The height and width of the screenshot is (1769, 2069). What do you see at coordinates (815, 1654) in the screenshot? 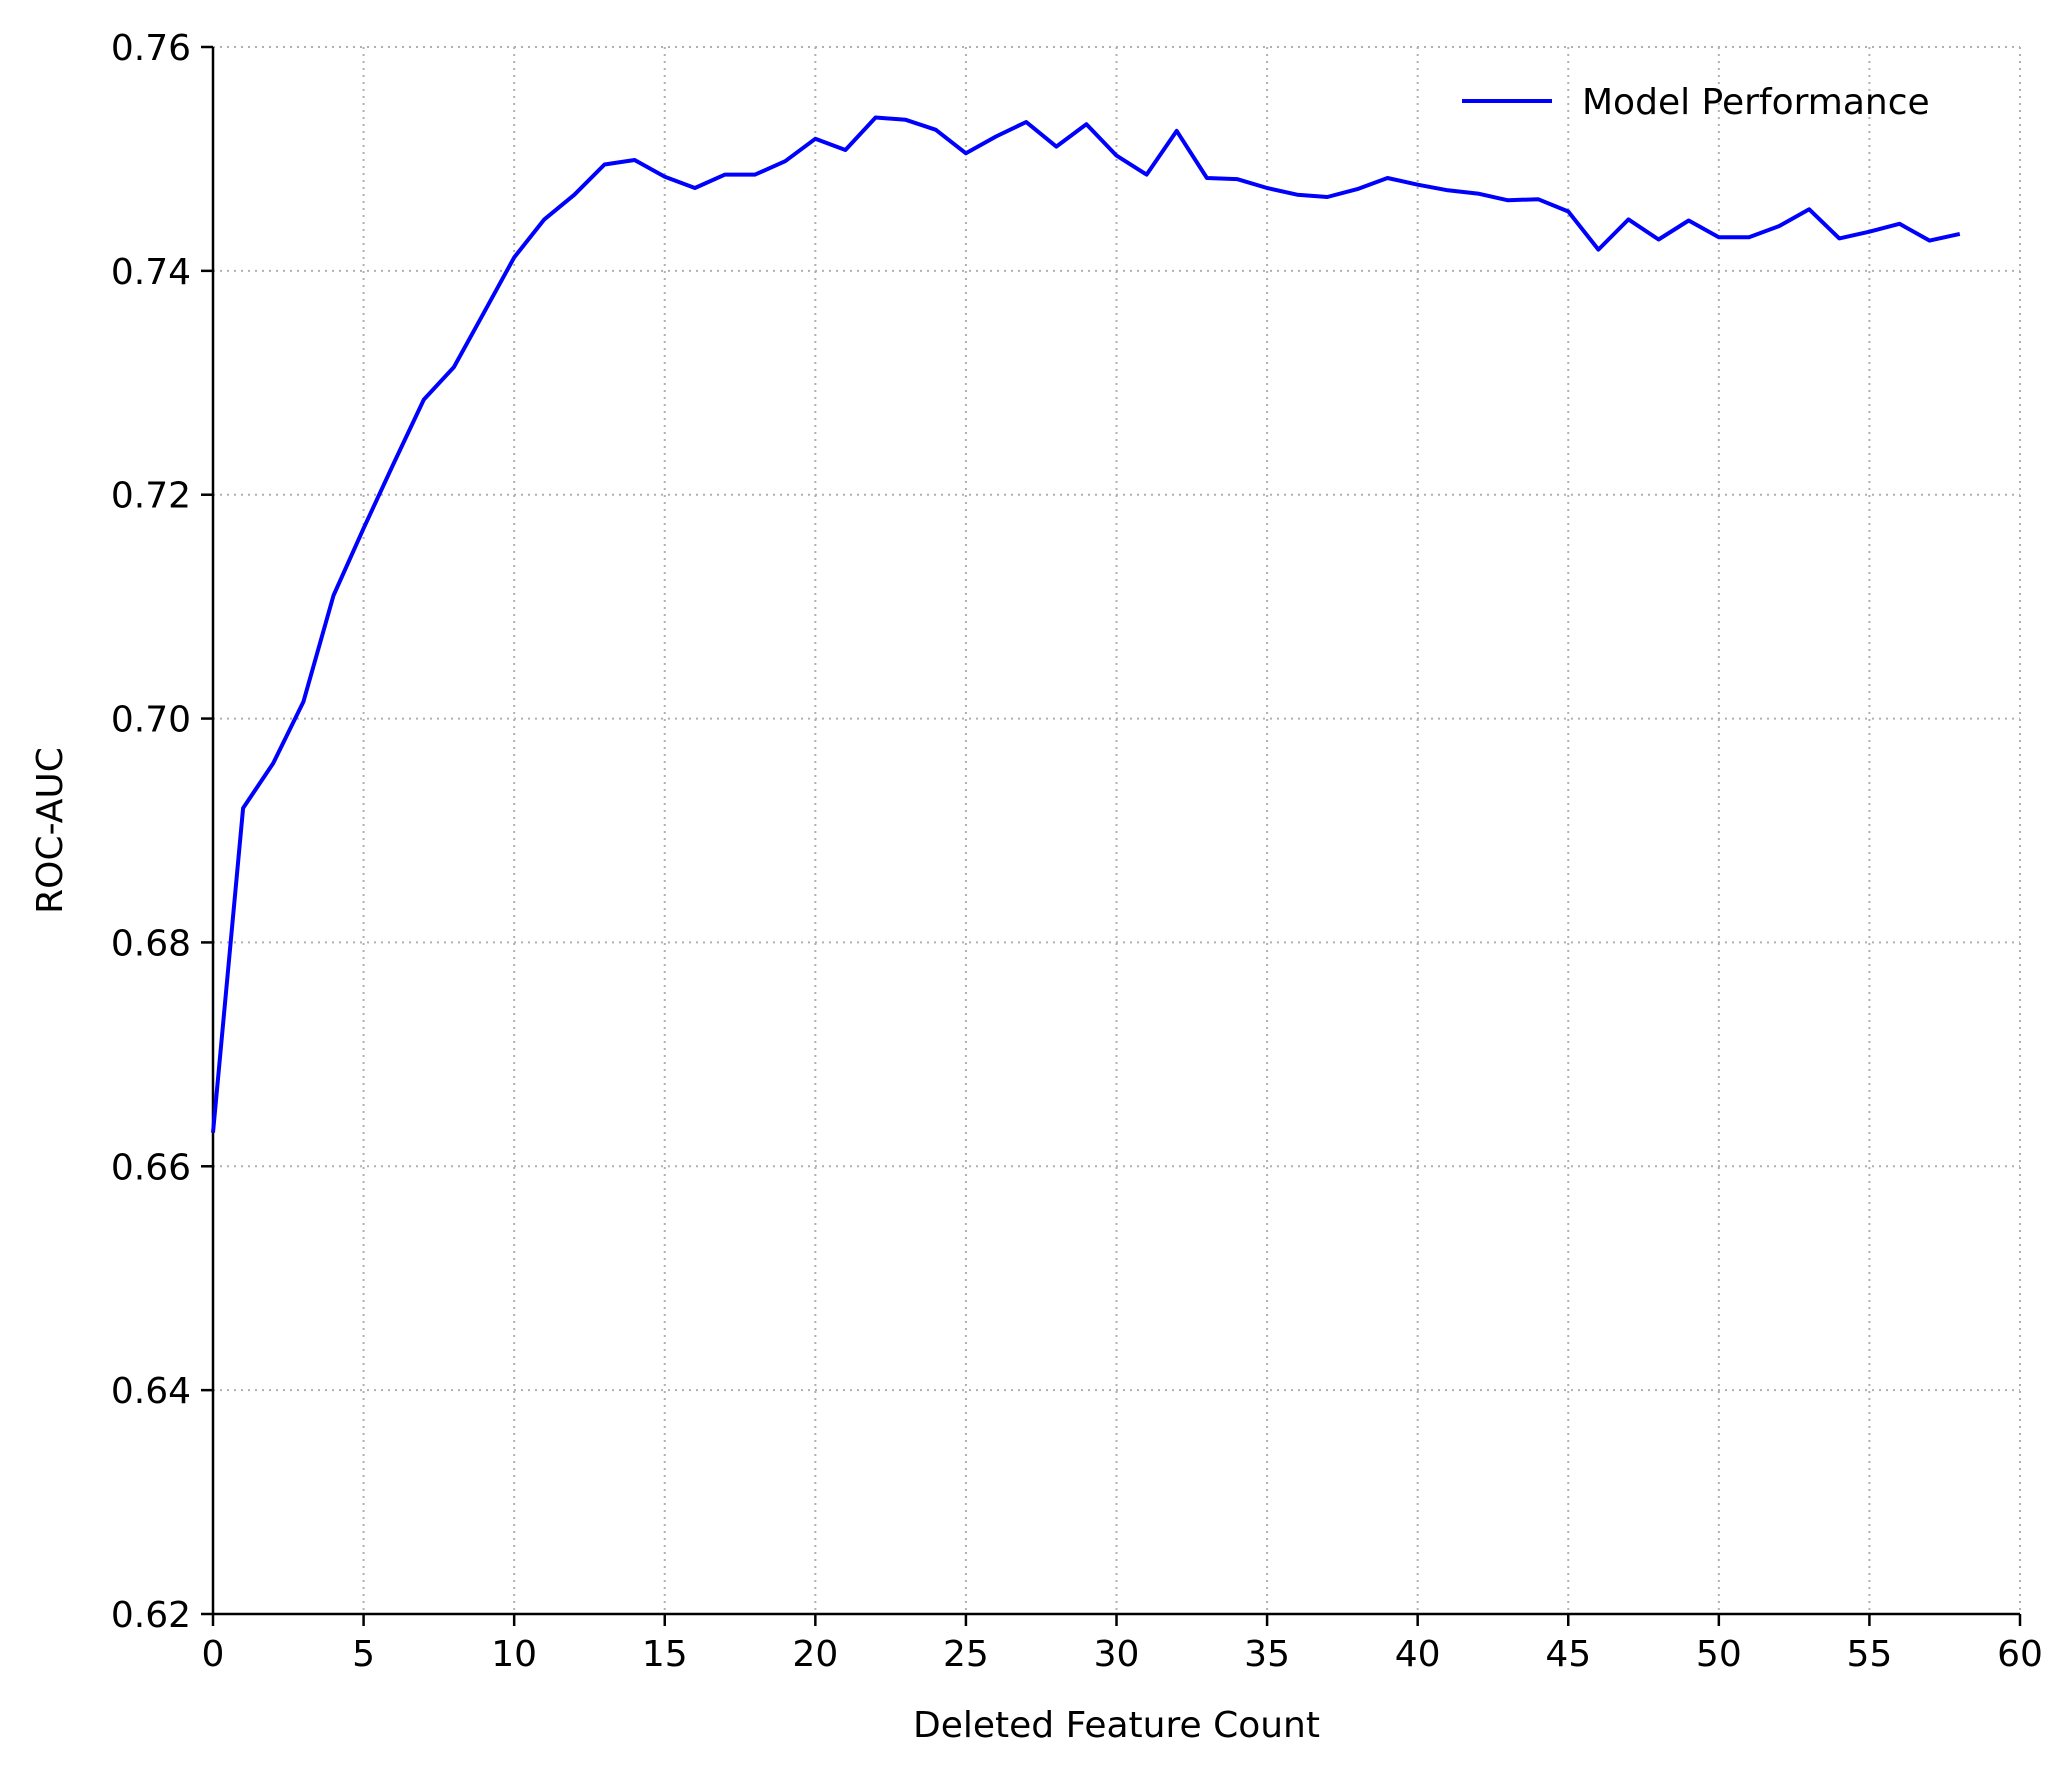
I see `x-tick-label: 20` at bounding box center [815, 1654].